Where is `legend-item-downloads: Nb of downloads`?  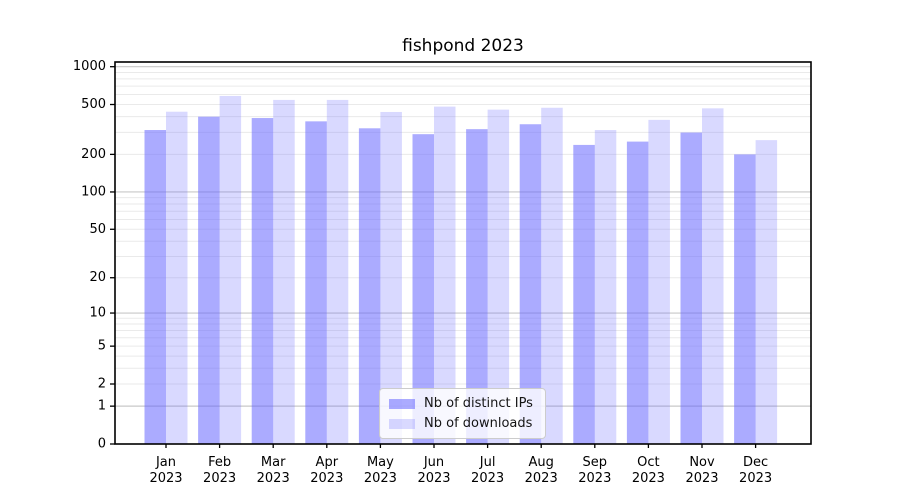
legend-item-downloads: Nb of downloads is located at coordinates (461, 423).